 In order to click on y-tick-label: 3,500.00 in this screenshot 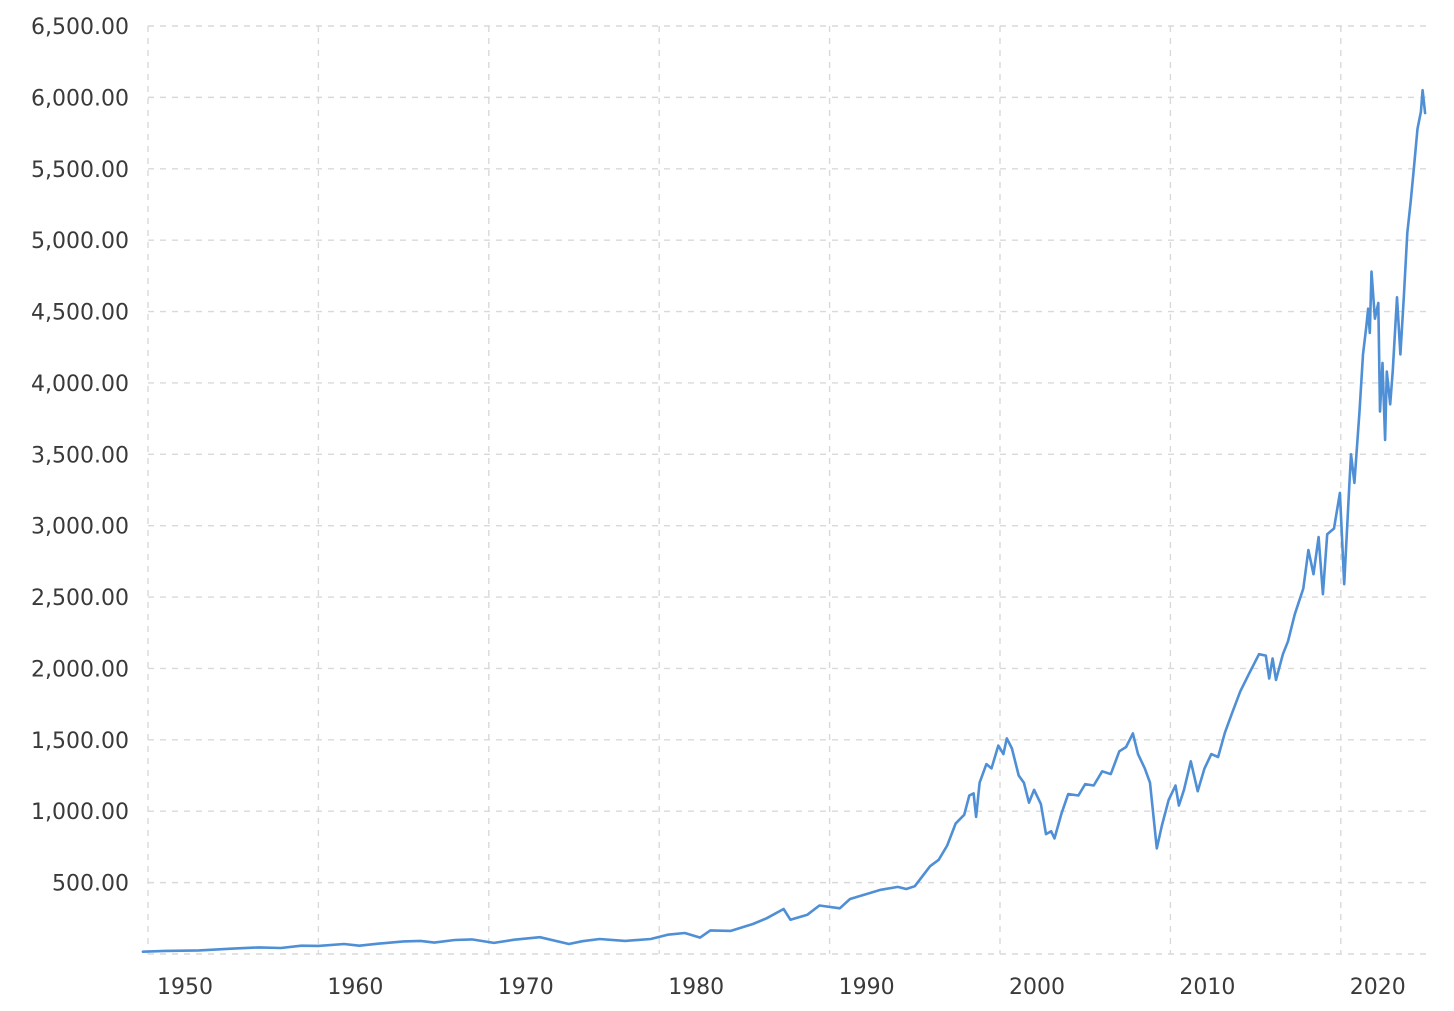, I will do `click(80, 455)`.